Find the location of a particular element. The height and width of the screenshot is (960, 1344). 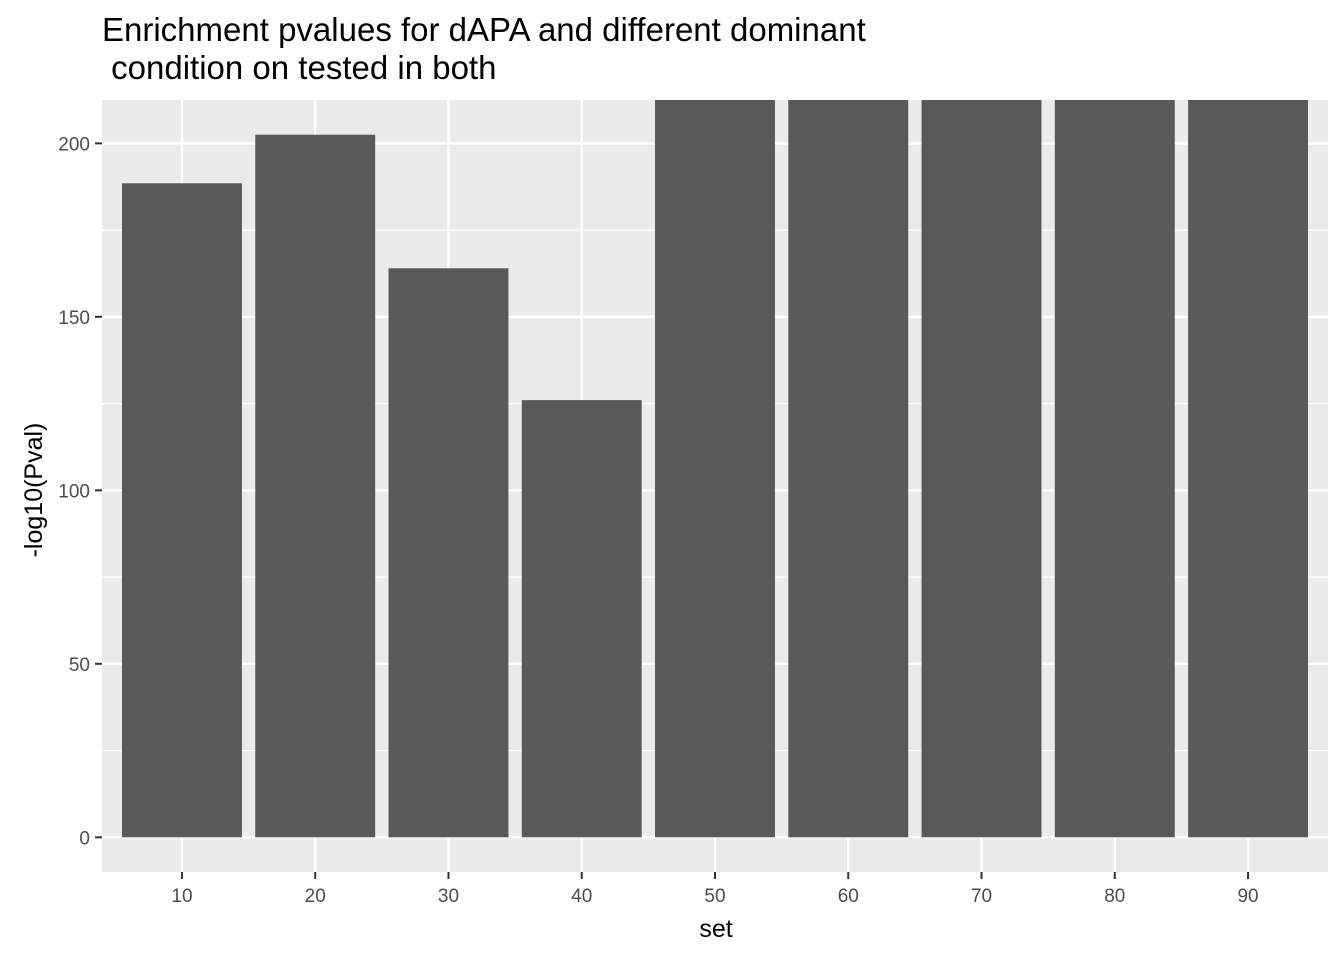

x-tick-label: 20 is located at coordinates (315, 896).